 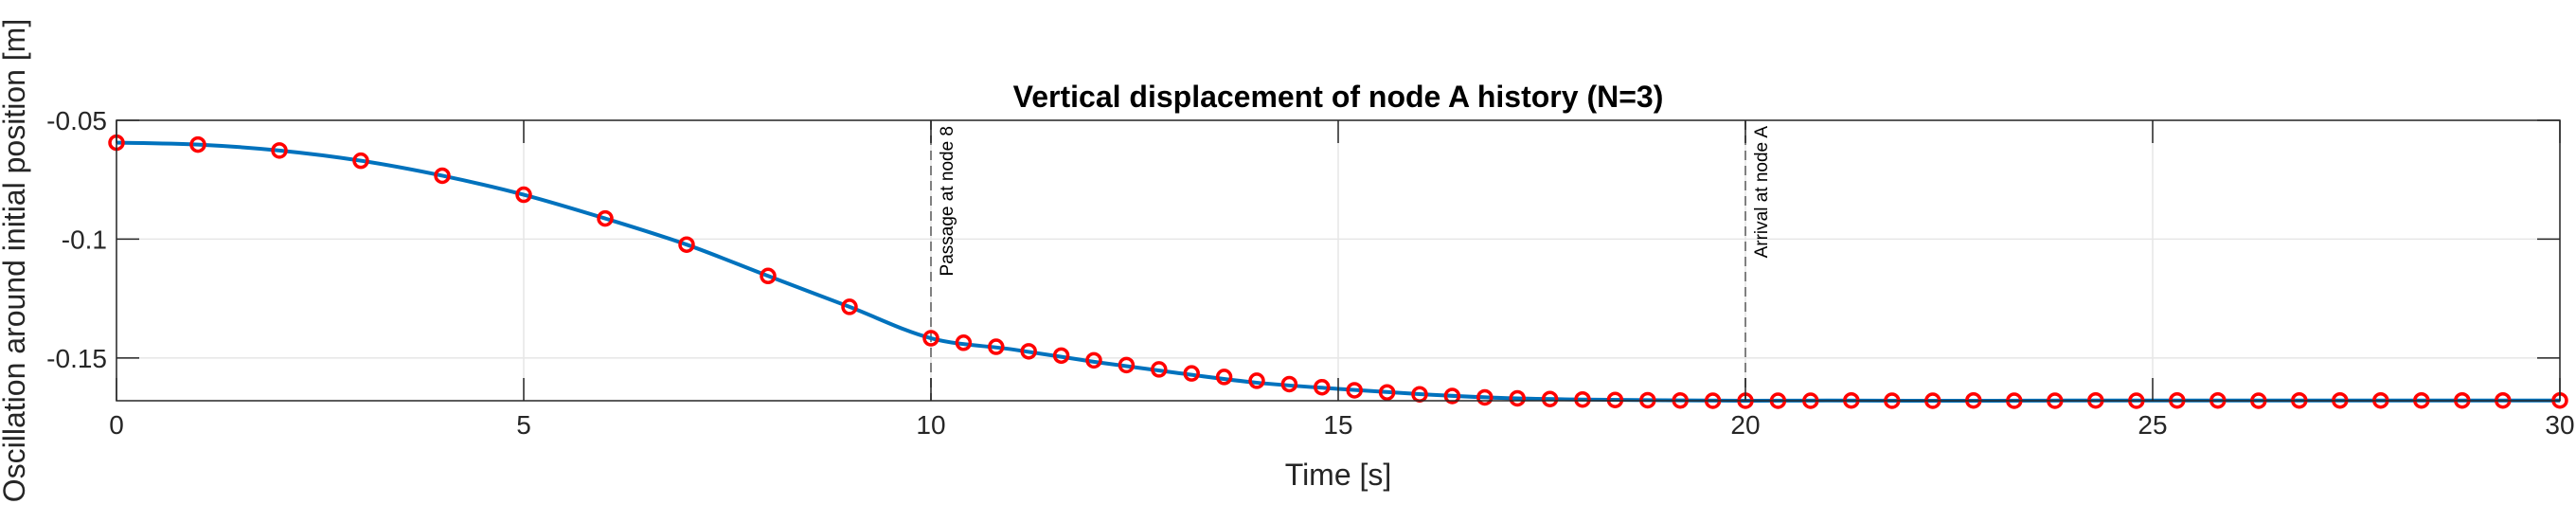 I want to click on x-tick-label: 0, so click(x=116, y=425).